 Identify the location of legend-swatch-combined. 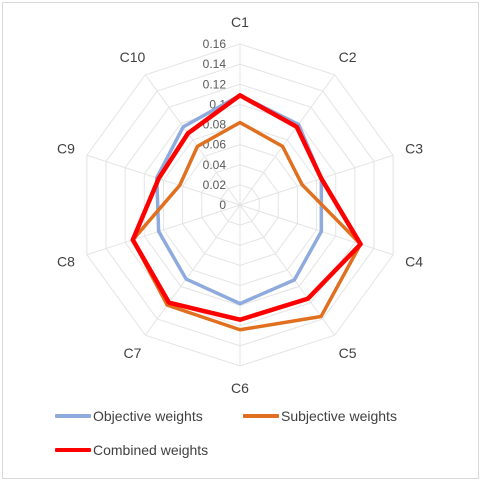
(73, 450).